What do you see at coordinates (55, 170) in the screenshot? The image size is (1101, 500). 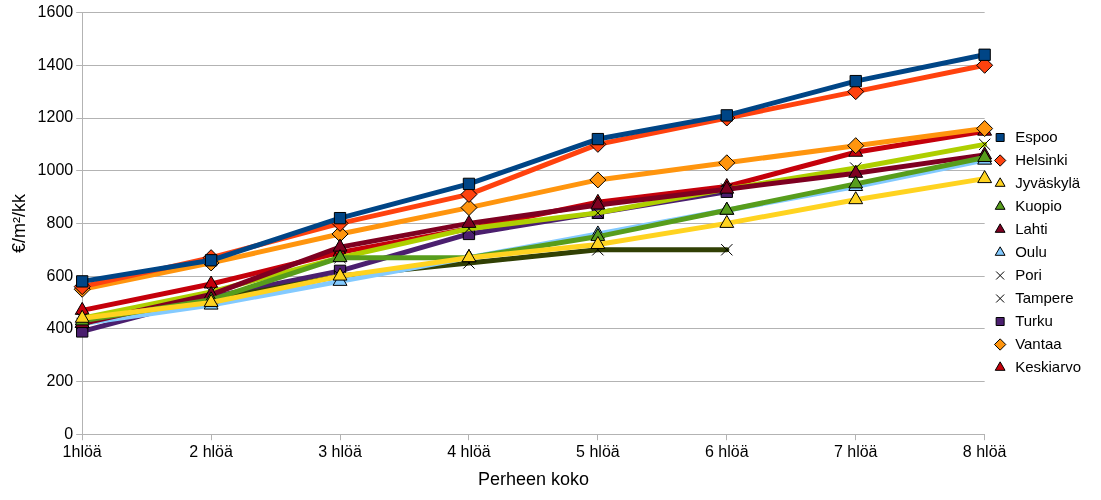 I see `y-tick-label: 1000` at bounding box center [55, 170].